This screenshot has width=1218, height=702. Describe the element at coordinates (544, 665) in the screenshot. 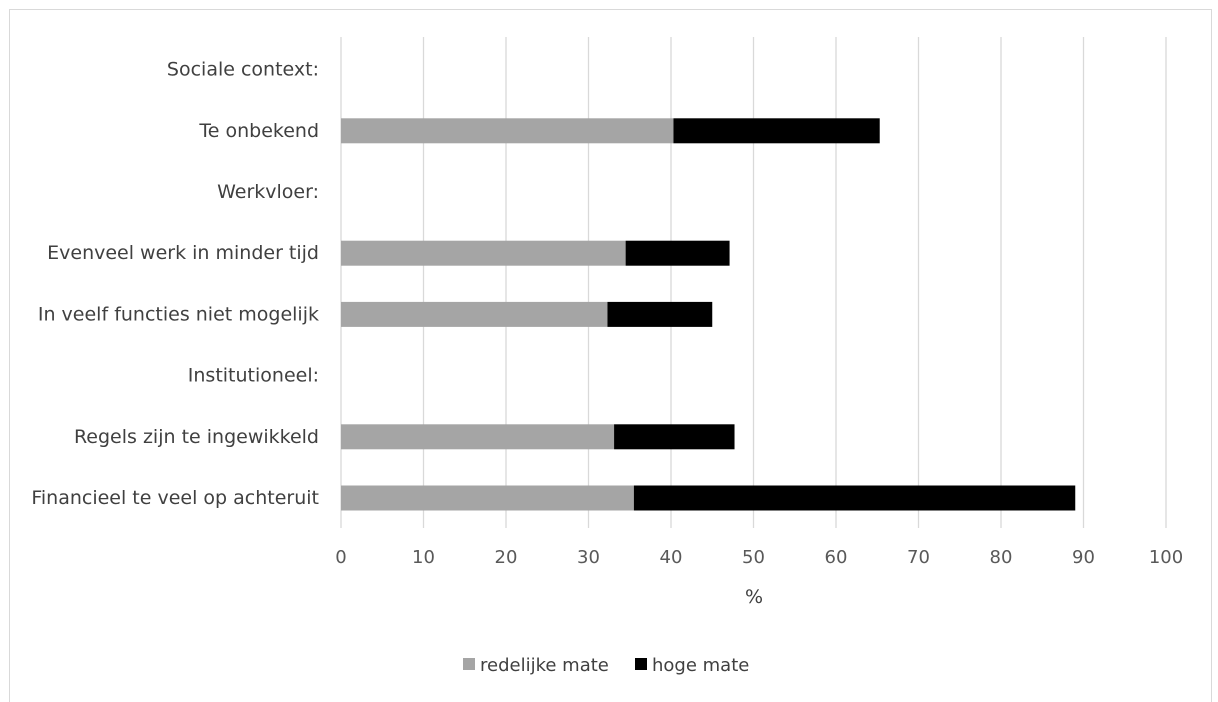

I see `legend-label: redelijke mate` at that location.